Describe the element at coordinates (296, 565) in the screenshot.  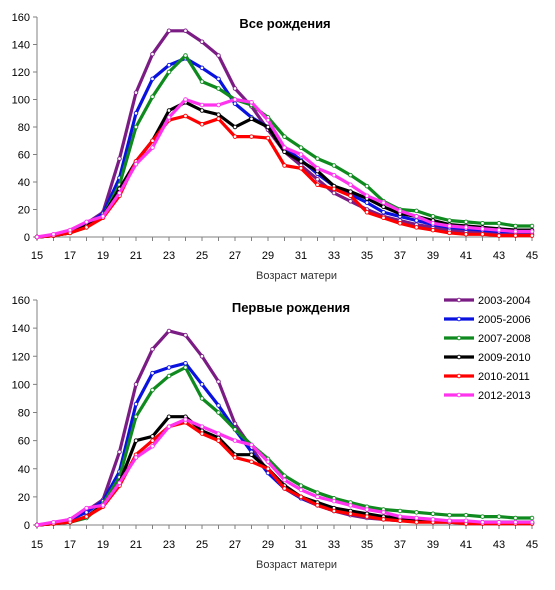
I see `x-axis-label: Возраст матери` at that location.